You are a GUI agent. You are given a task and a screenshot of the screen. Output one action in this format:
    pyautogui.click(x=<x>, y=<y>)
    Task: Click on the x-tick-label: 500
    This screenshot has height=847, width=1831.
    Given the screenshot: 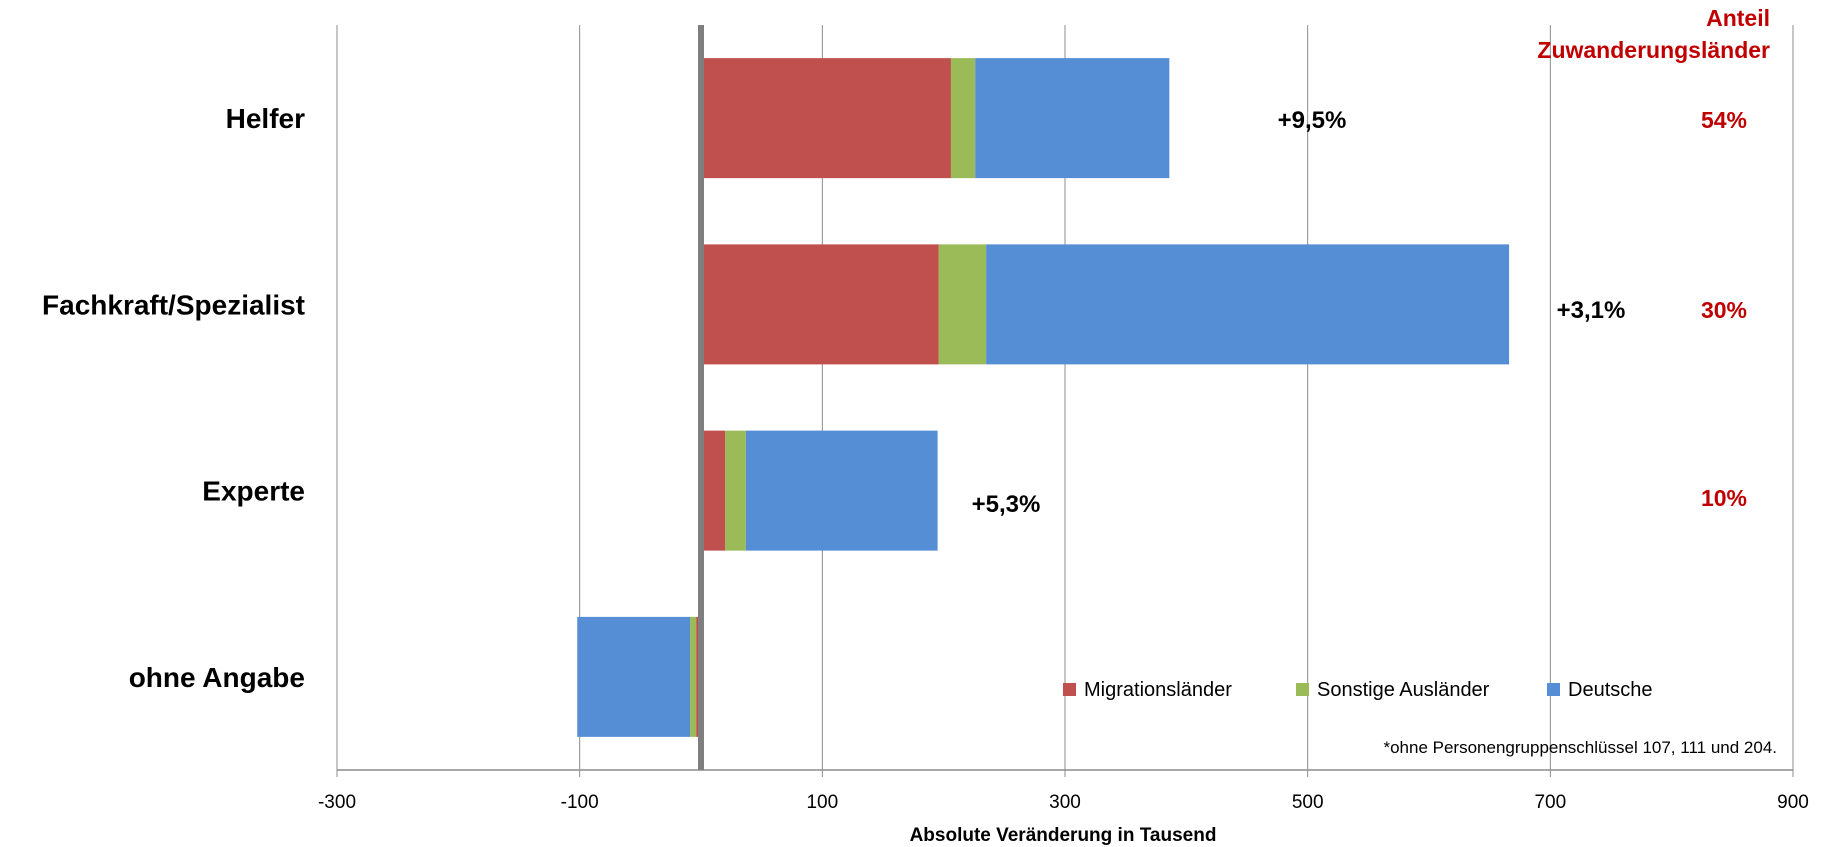 What is the action you would take?
    pyautogui.click(x=1308, y=802)
    